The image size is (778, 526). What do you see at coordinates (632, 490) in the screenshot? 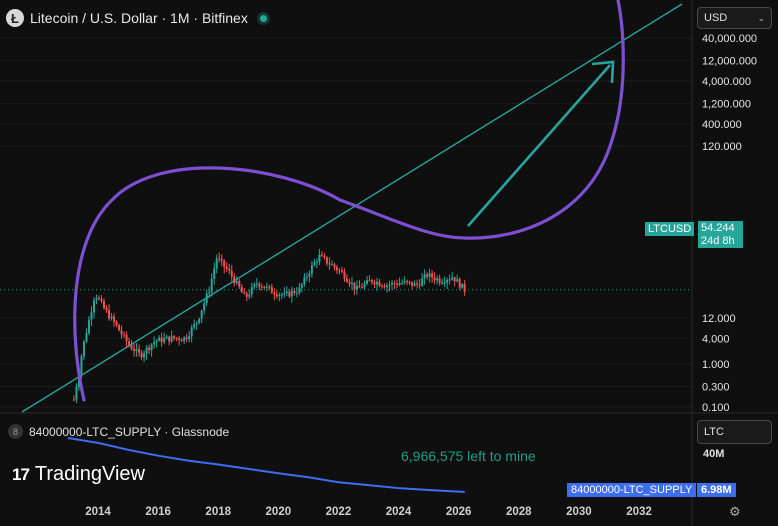
I see `supply-series-tag: 84000000-LTC_SUPPLY` at bounding box center [632, 490].